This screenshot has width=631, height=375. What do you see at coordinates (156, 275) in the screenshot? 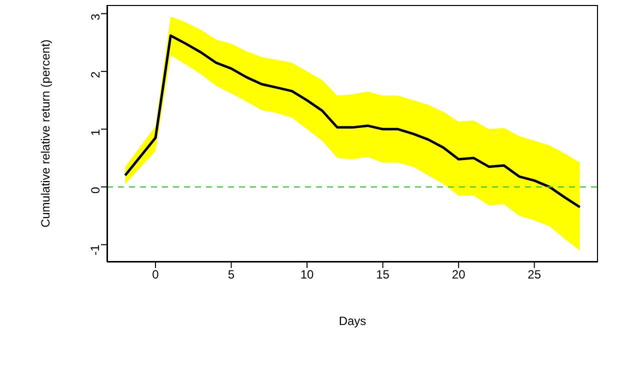
I see `x-tick-label: 0` at bounding box center [156, 275].